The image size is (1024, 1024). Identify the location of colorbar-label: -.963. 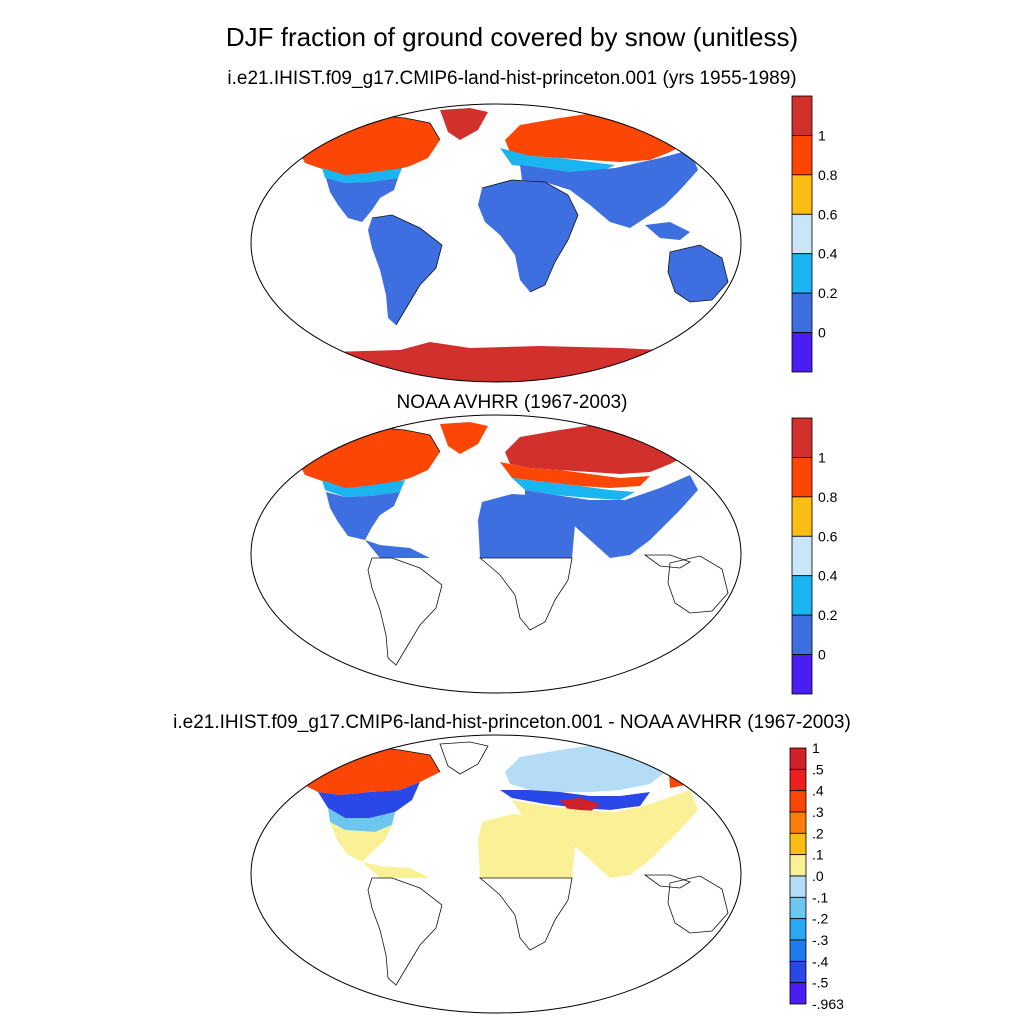
(828, 1004).